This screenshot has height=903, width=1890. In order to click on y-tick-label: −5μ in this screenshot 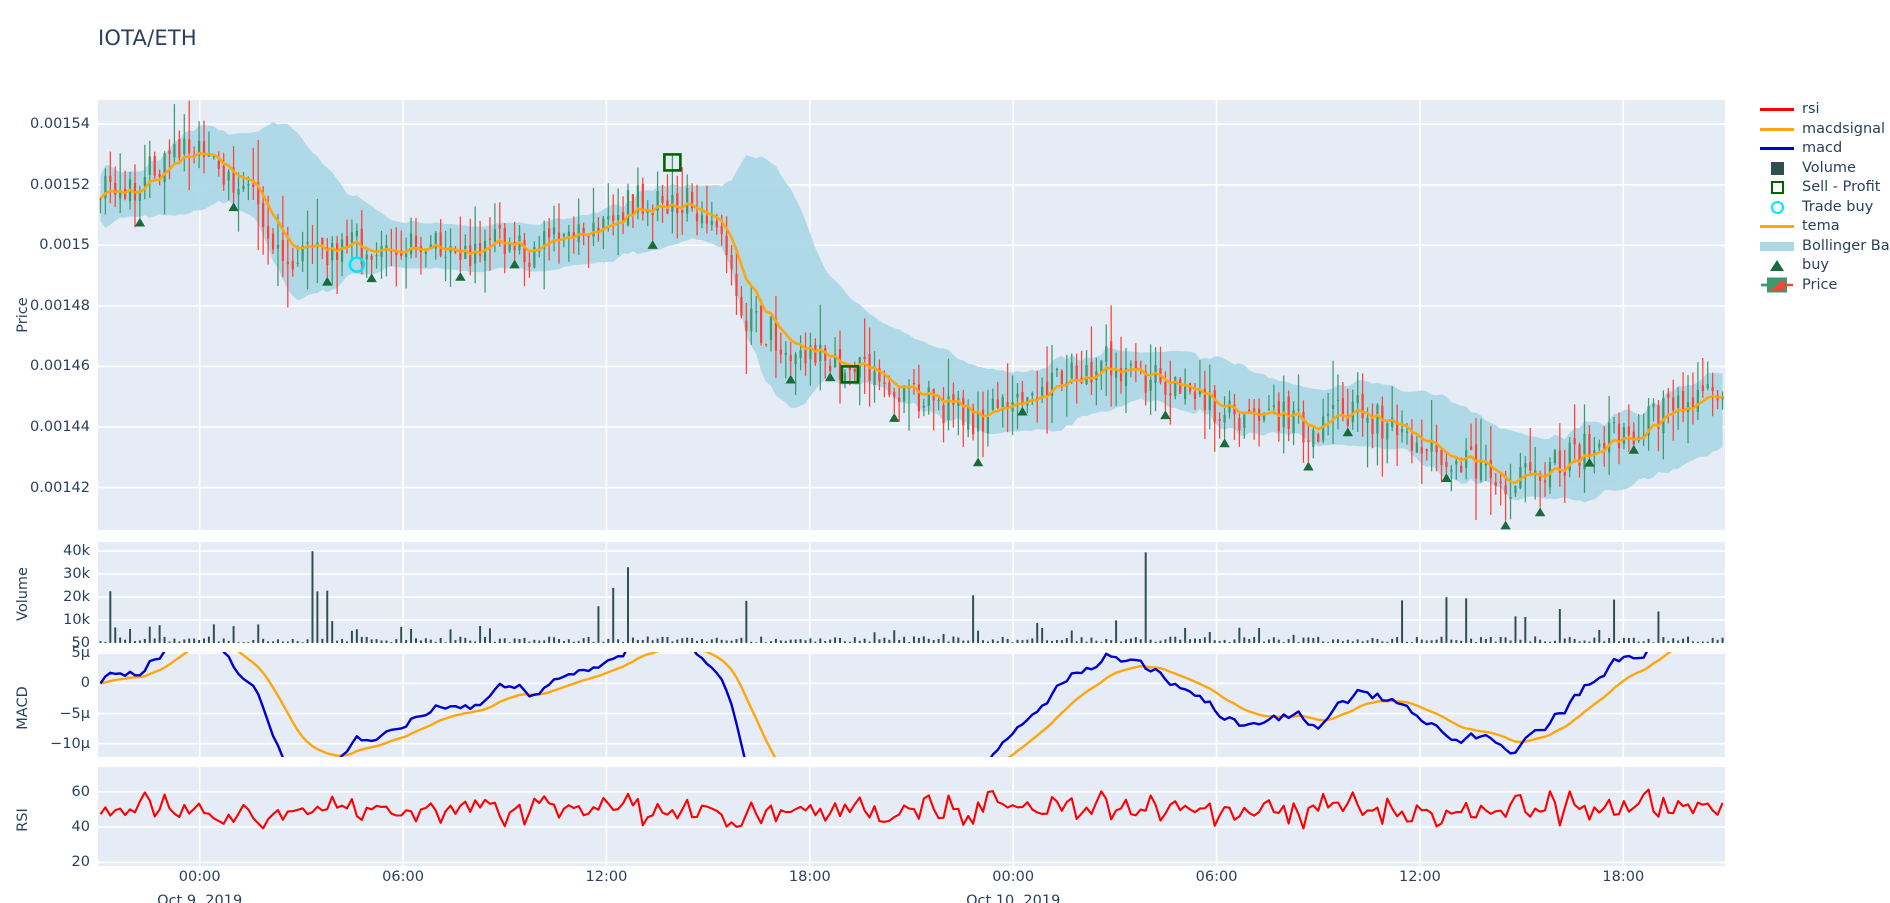, I will do `click(74, 713)`.